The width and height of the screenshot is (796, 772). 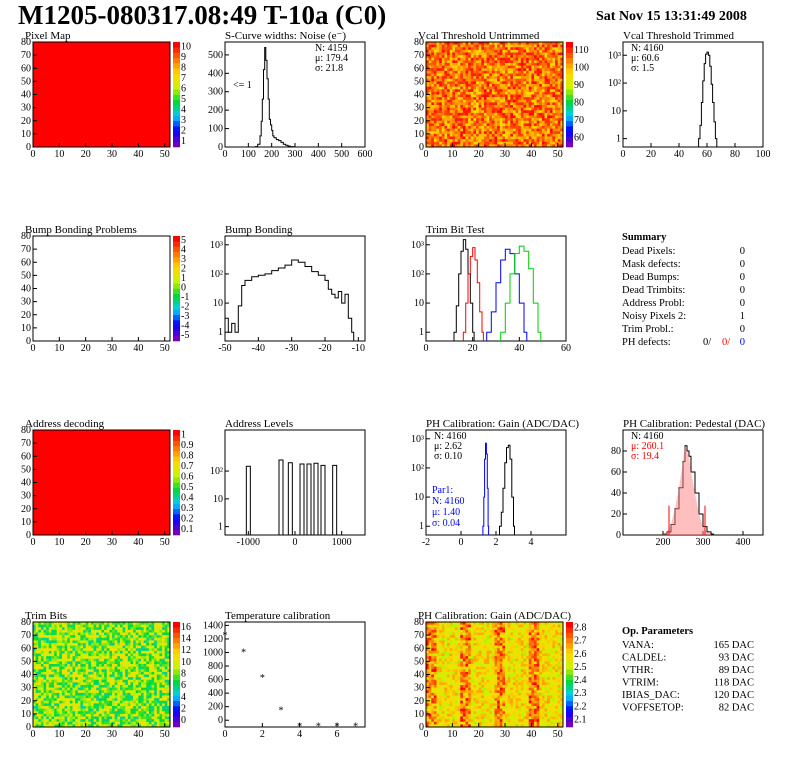 I want to click on color-scale-tick: 3, so click(x=183, y=120).